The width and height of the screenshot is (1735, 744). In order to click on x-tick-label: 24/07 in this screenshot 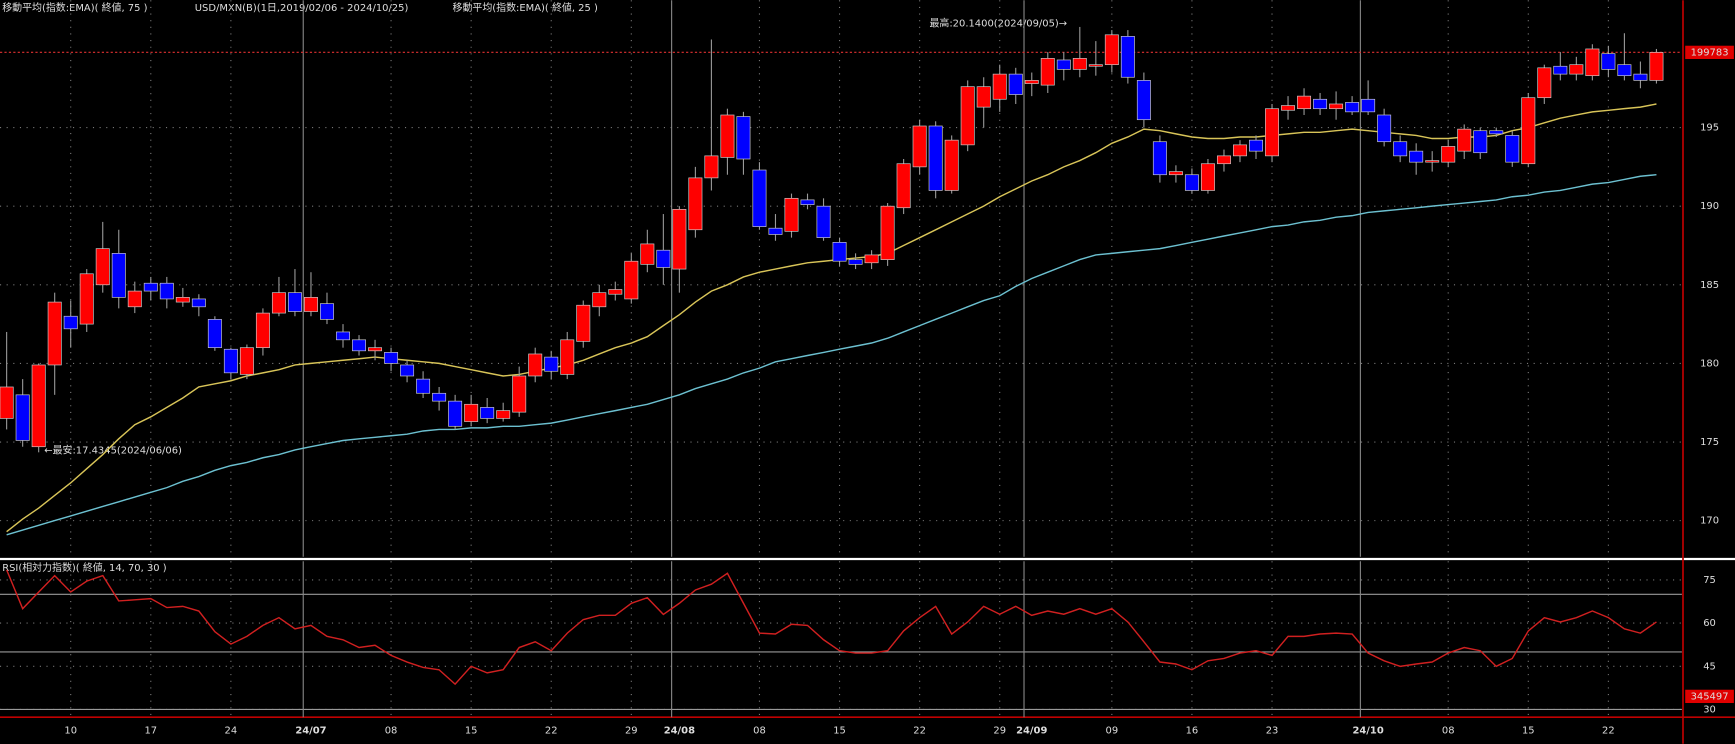, I will do `click(310, 731)`.